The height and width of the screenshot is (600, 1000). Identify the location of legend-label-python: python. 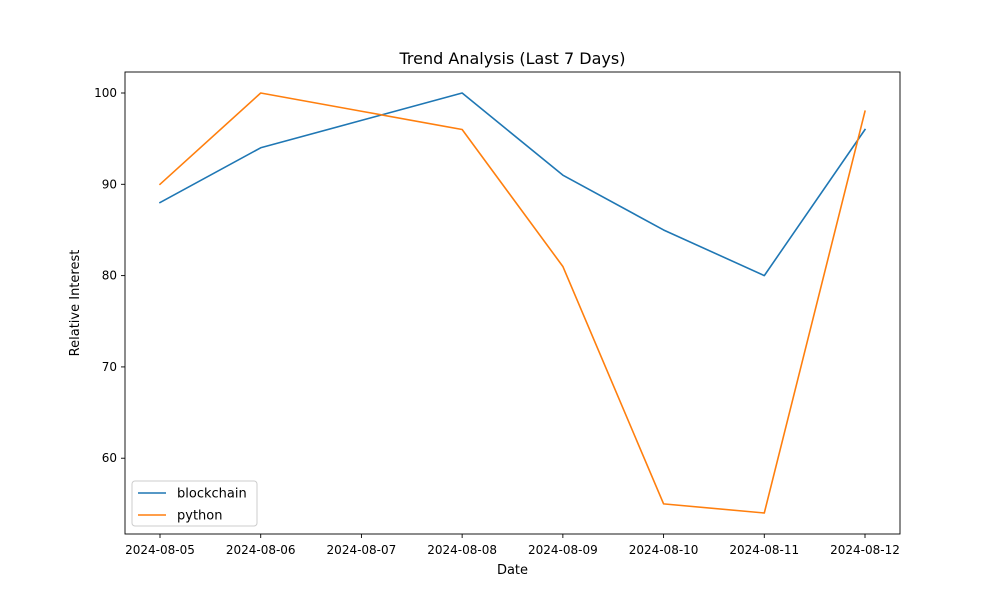
(199, 516).